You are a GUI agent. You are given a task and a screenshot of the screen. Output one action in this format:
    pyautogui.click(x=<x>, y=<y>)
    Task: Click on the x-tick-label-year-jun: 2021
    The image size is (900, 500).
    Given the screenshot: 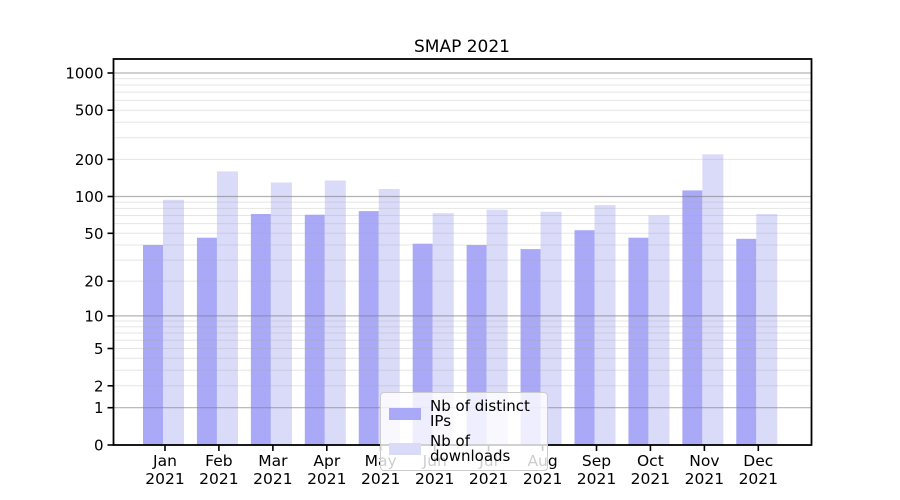 What is the action you would take?
    pyautogui.click(x=434, y=479)
    